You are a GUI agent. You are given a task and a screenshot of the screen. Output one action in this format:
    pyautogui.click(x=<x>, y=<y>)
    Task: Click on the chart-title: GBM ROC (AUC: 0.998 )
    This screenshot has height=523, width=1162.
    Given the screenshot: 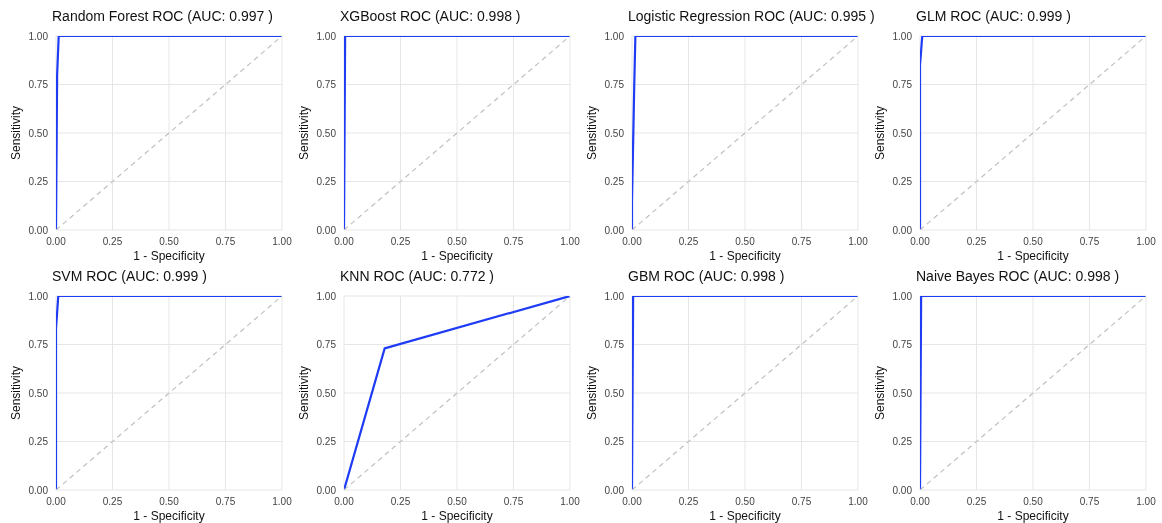 What is the action you would take?
    pyautogui.click(x=706, y=277)
    